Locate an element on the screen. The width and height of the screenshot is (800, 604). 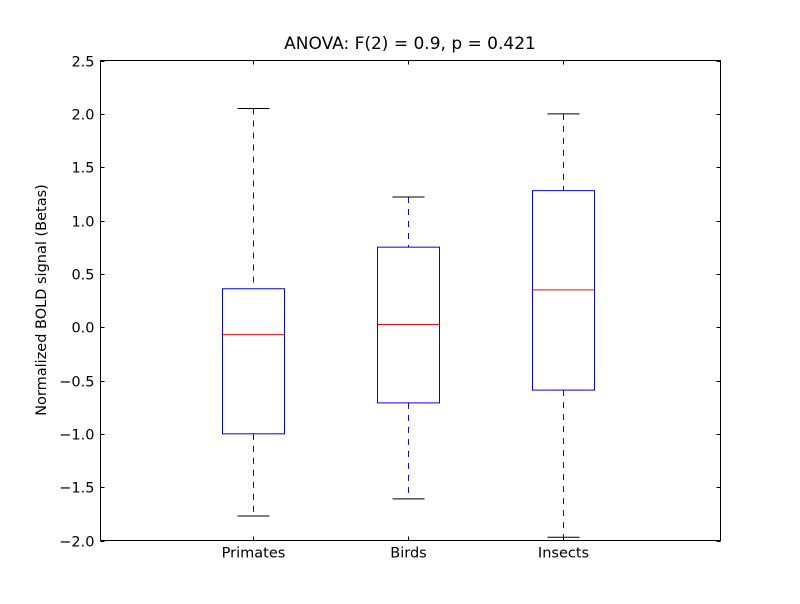
box-birds is located at coordinates (408, 348).